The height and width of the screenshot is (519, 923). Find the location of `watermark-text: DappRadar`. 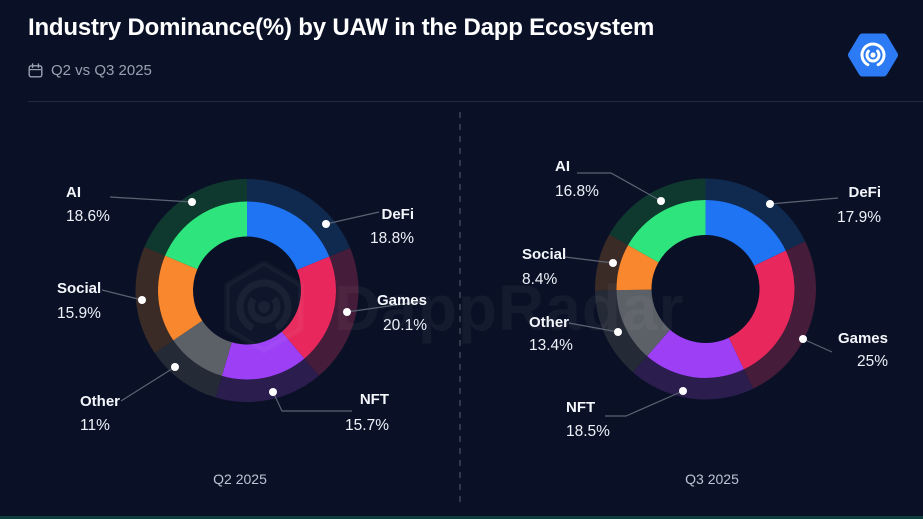

watermark-text: DappRadar is located at coordinates (509, 308).